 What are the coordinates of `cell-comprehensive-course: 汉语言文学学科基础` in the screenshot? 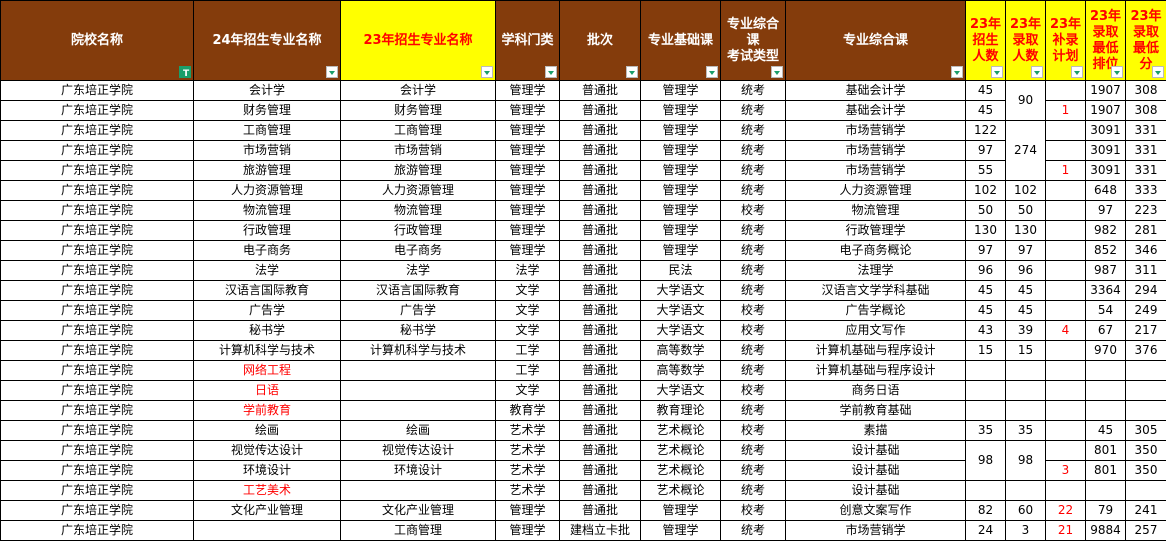 It's located at (875, 290).